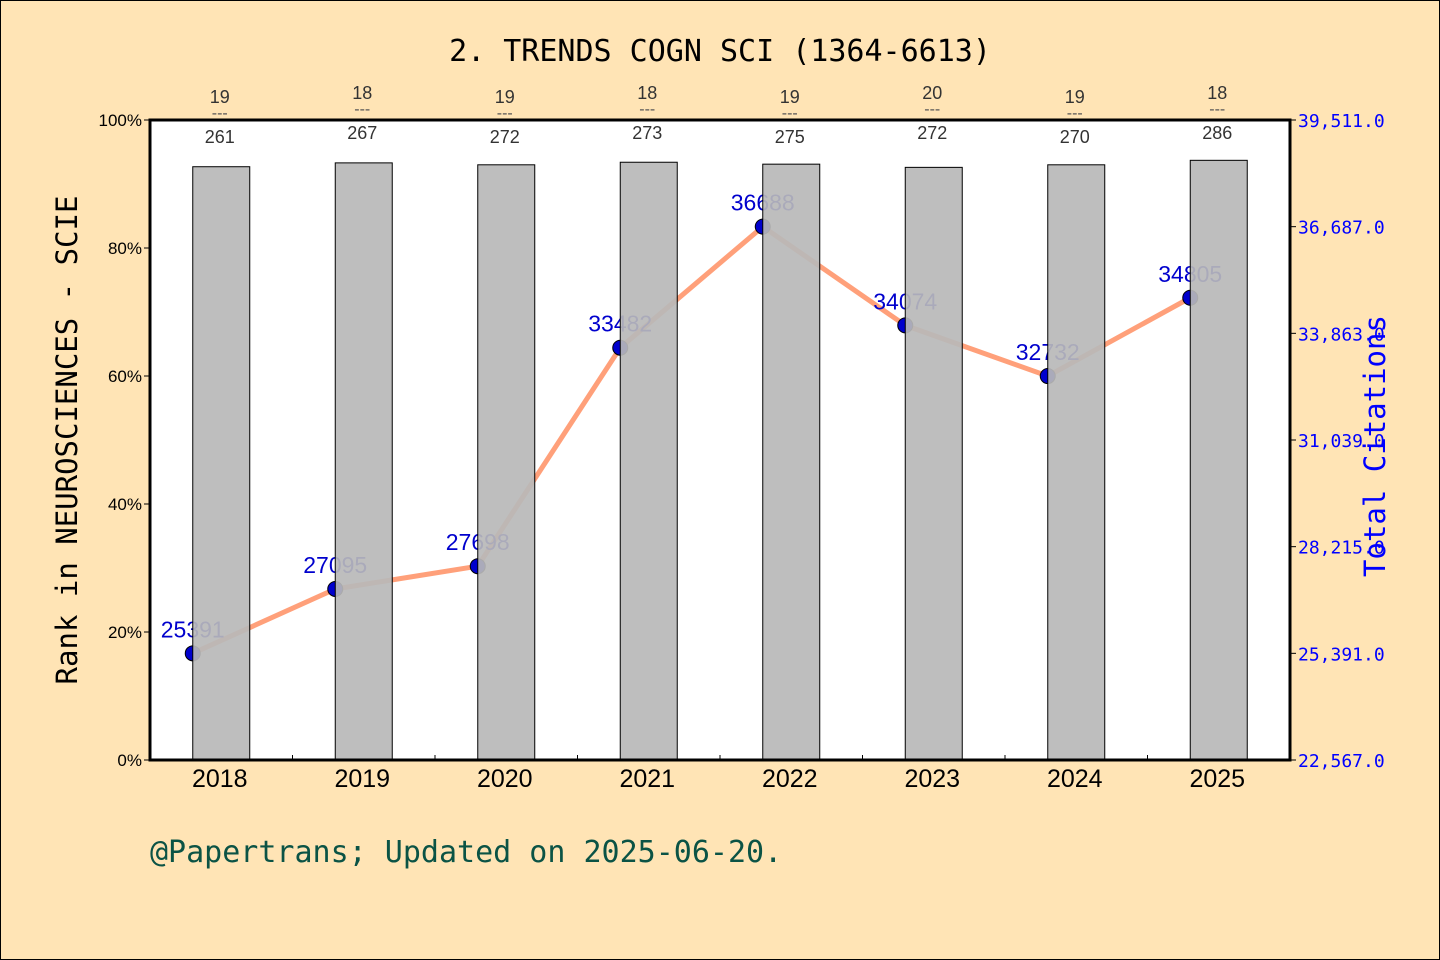  Describe the element at coordinates (1341, 548) in the screenshot. I see `right-tick-label: 28,215.0` at that location.